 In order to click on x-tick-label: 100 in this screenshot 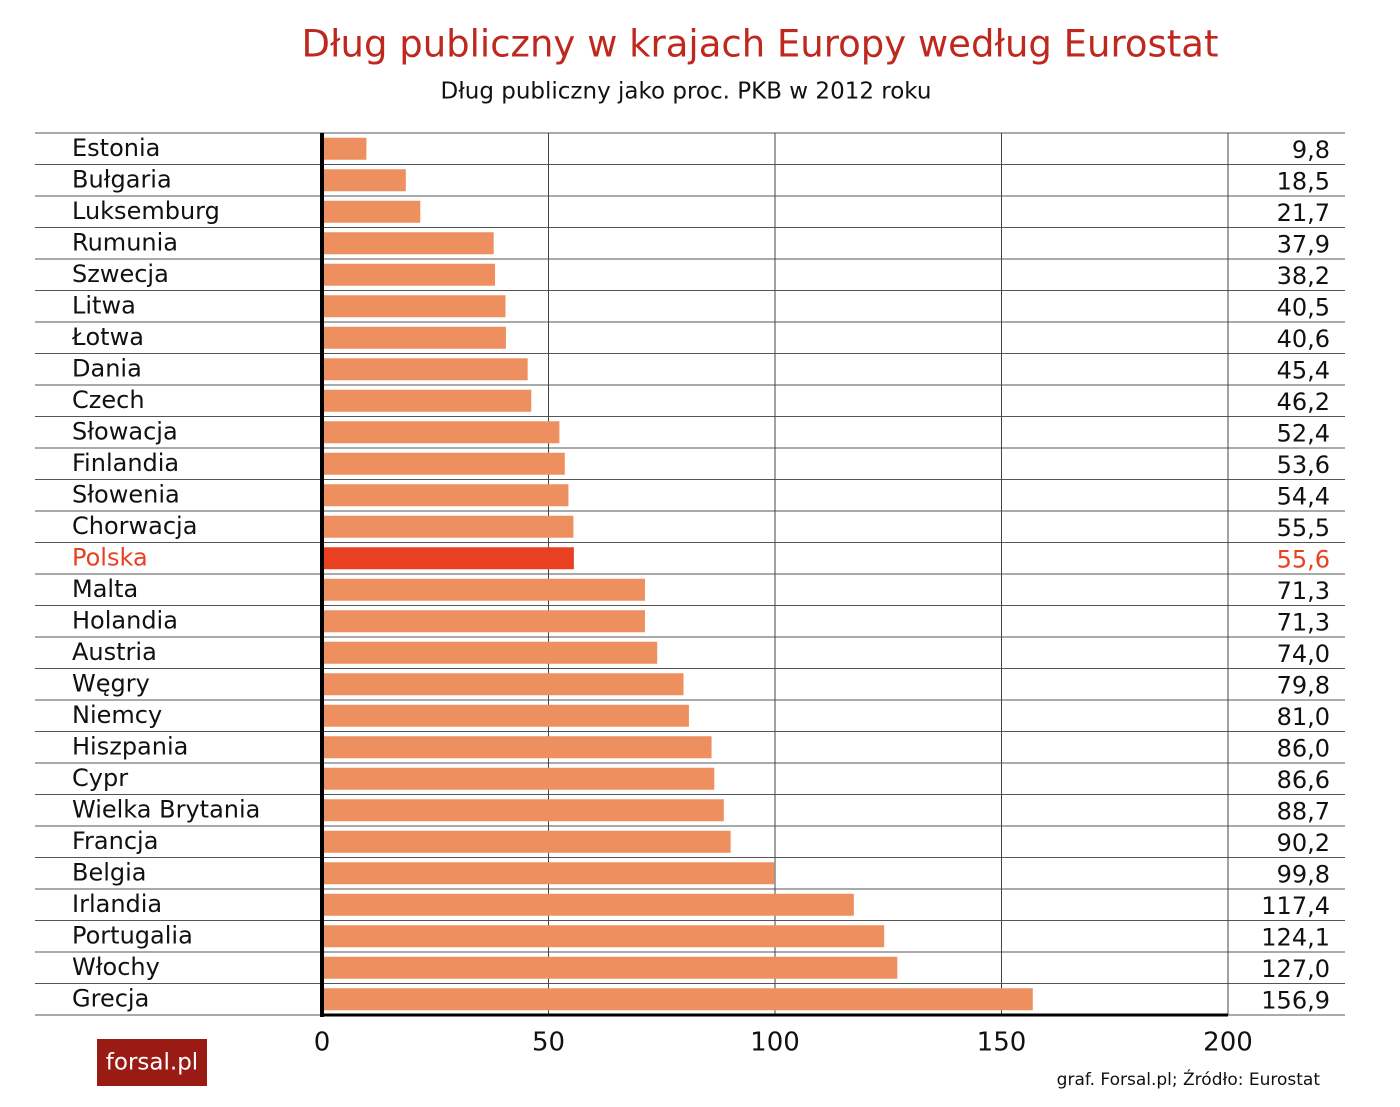, I will do `click(775, 1043)`.